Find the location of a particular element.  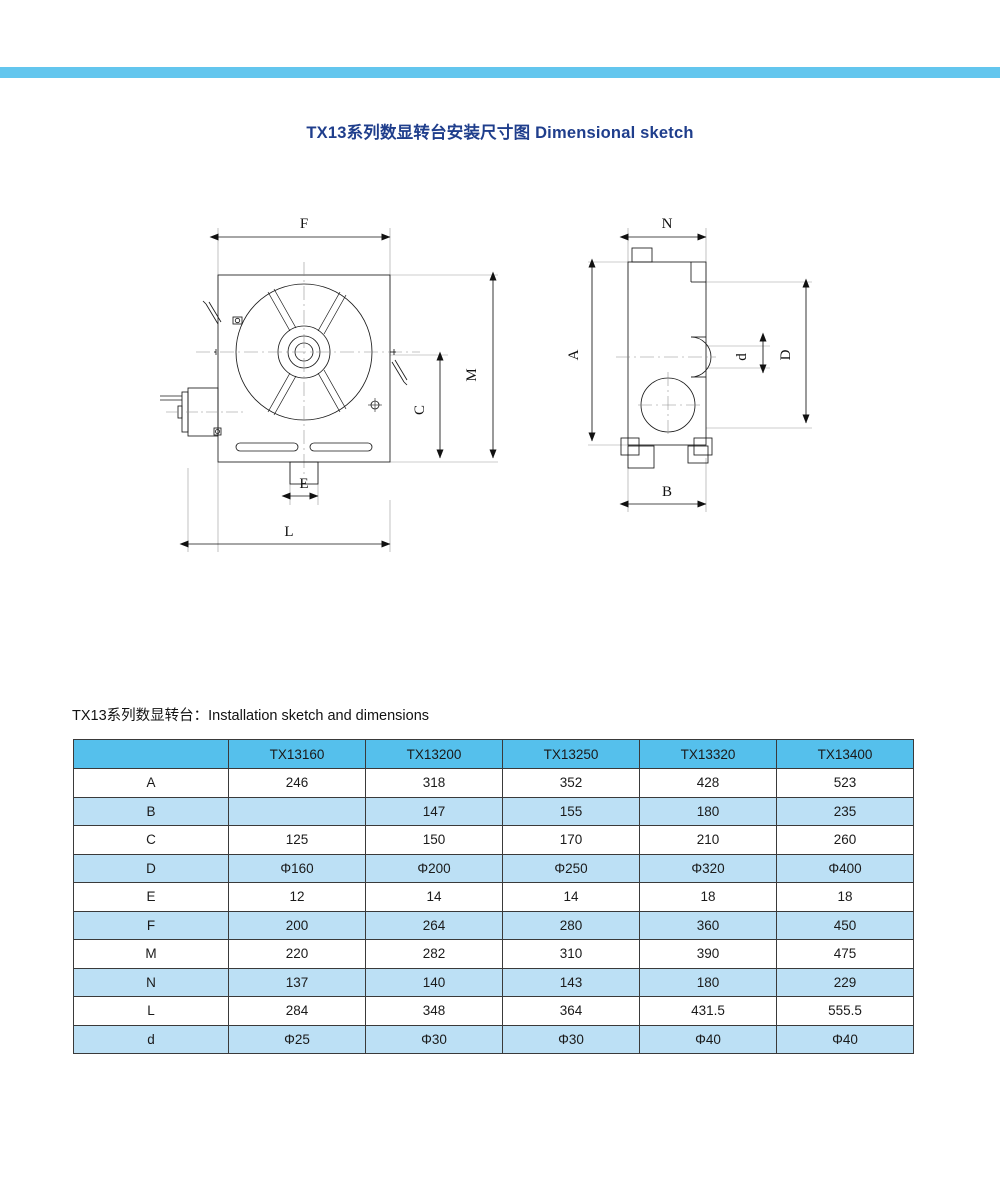

cell-value: 140 is located at coordinates (434, 982).